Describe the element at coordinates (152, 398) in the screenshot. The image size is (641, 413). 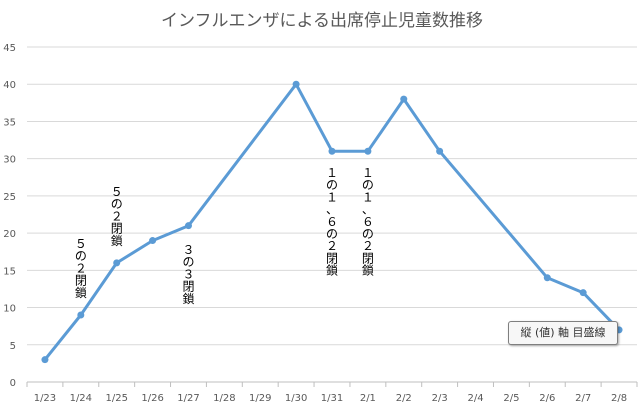
I see `x-tick-label: 1/26` at that location.